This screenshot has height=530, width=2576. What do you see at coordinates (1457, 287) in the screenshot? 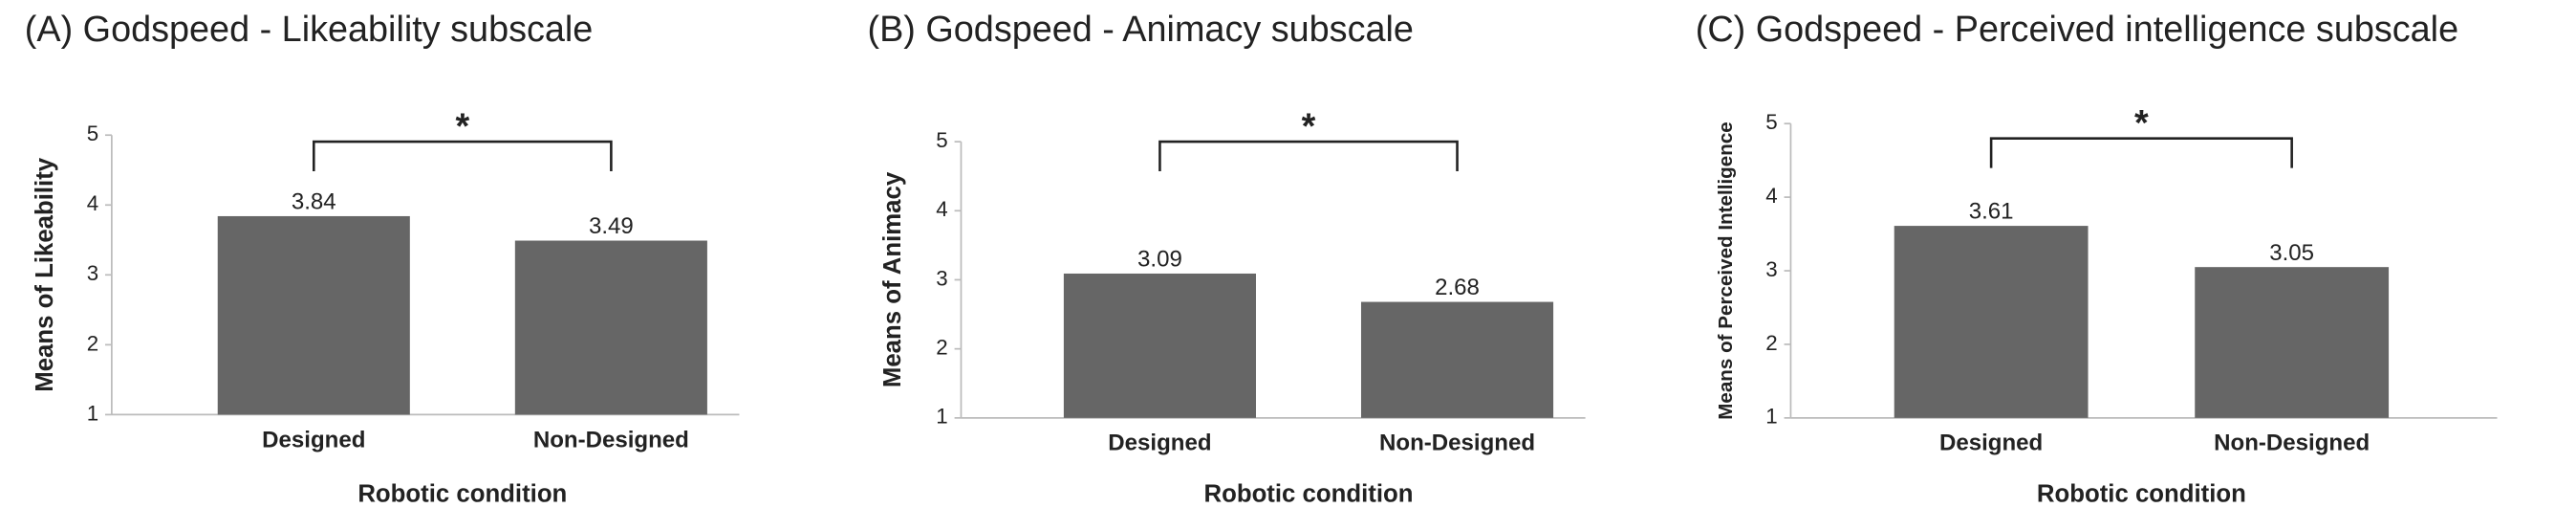
I see `value-label: 2.68` at bounding box center [1457, 287].